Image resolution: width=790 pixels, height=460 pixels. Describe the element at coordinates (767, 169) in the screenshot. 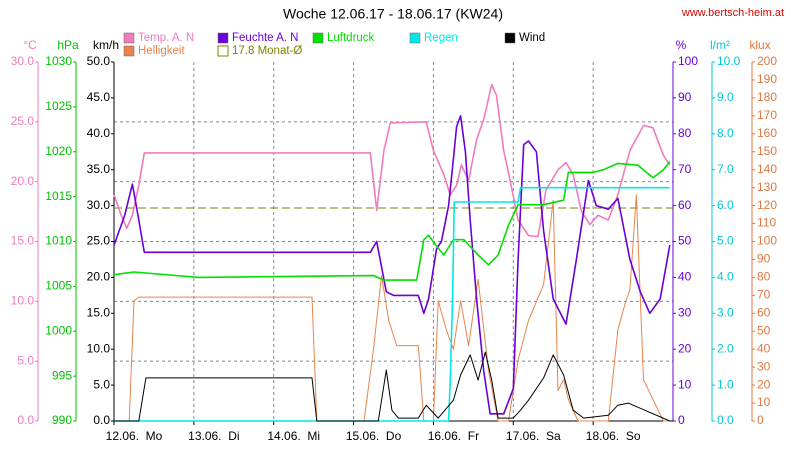

I see `y-tick-label: 140` at that location.